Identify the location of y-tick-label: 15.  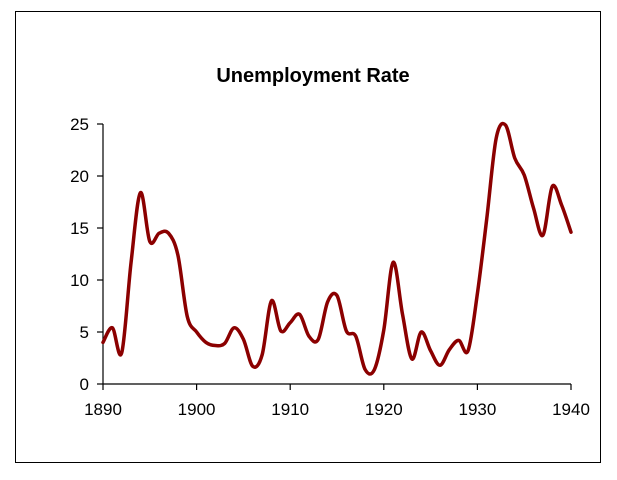
(79, 228).